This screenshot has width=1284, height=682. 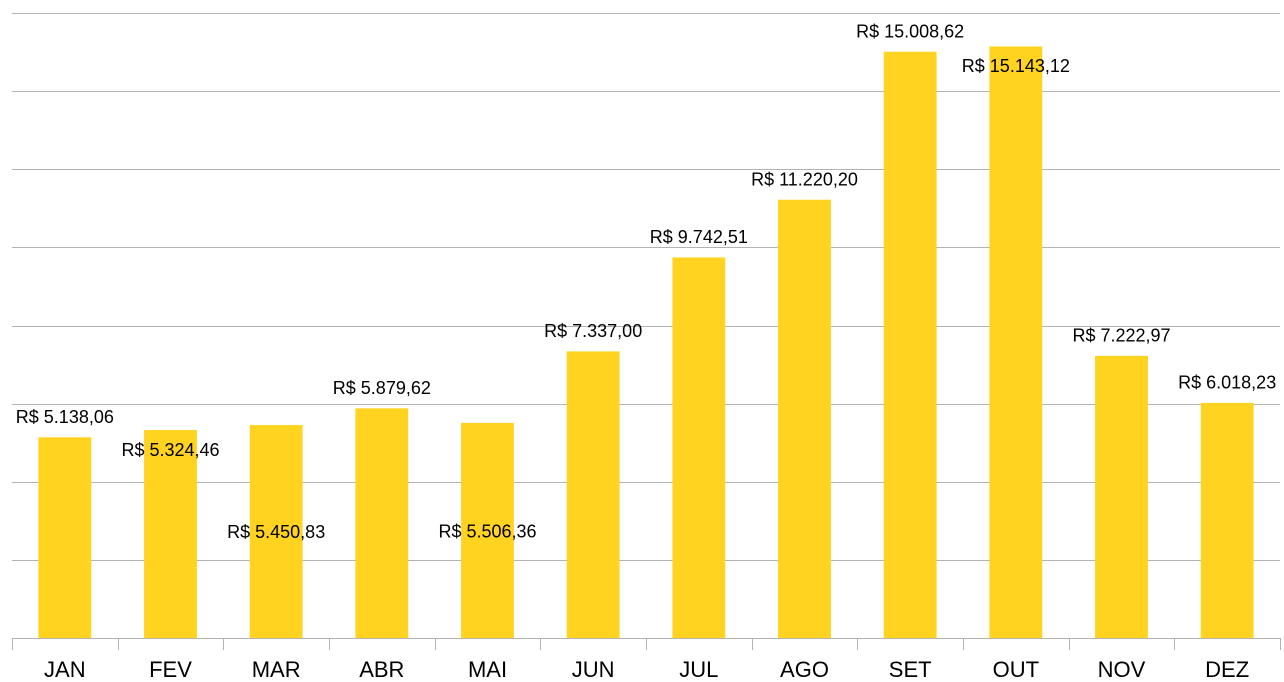 I want to click on x-tick-label: JUL, so click(x=698, y=669).